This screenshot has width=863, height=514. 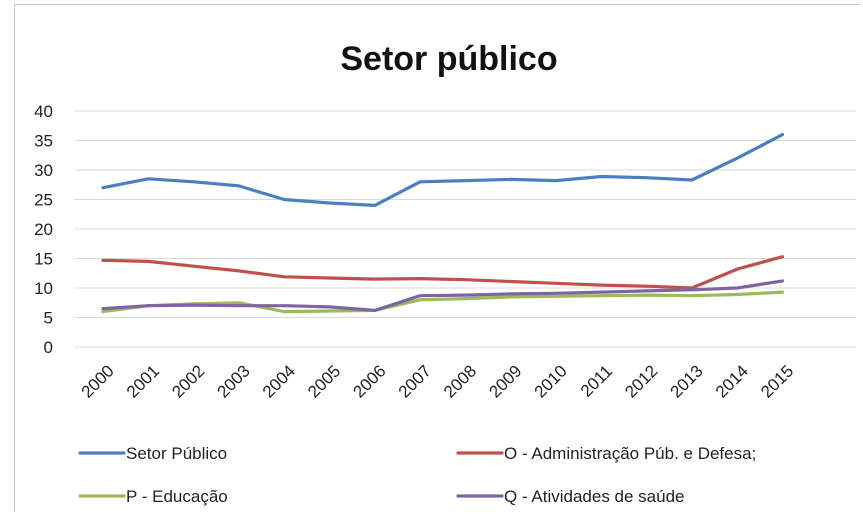 I want to click on y-tick-label: 25, so click(x=43, y=200).